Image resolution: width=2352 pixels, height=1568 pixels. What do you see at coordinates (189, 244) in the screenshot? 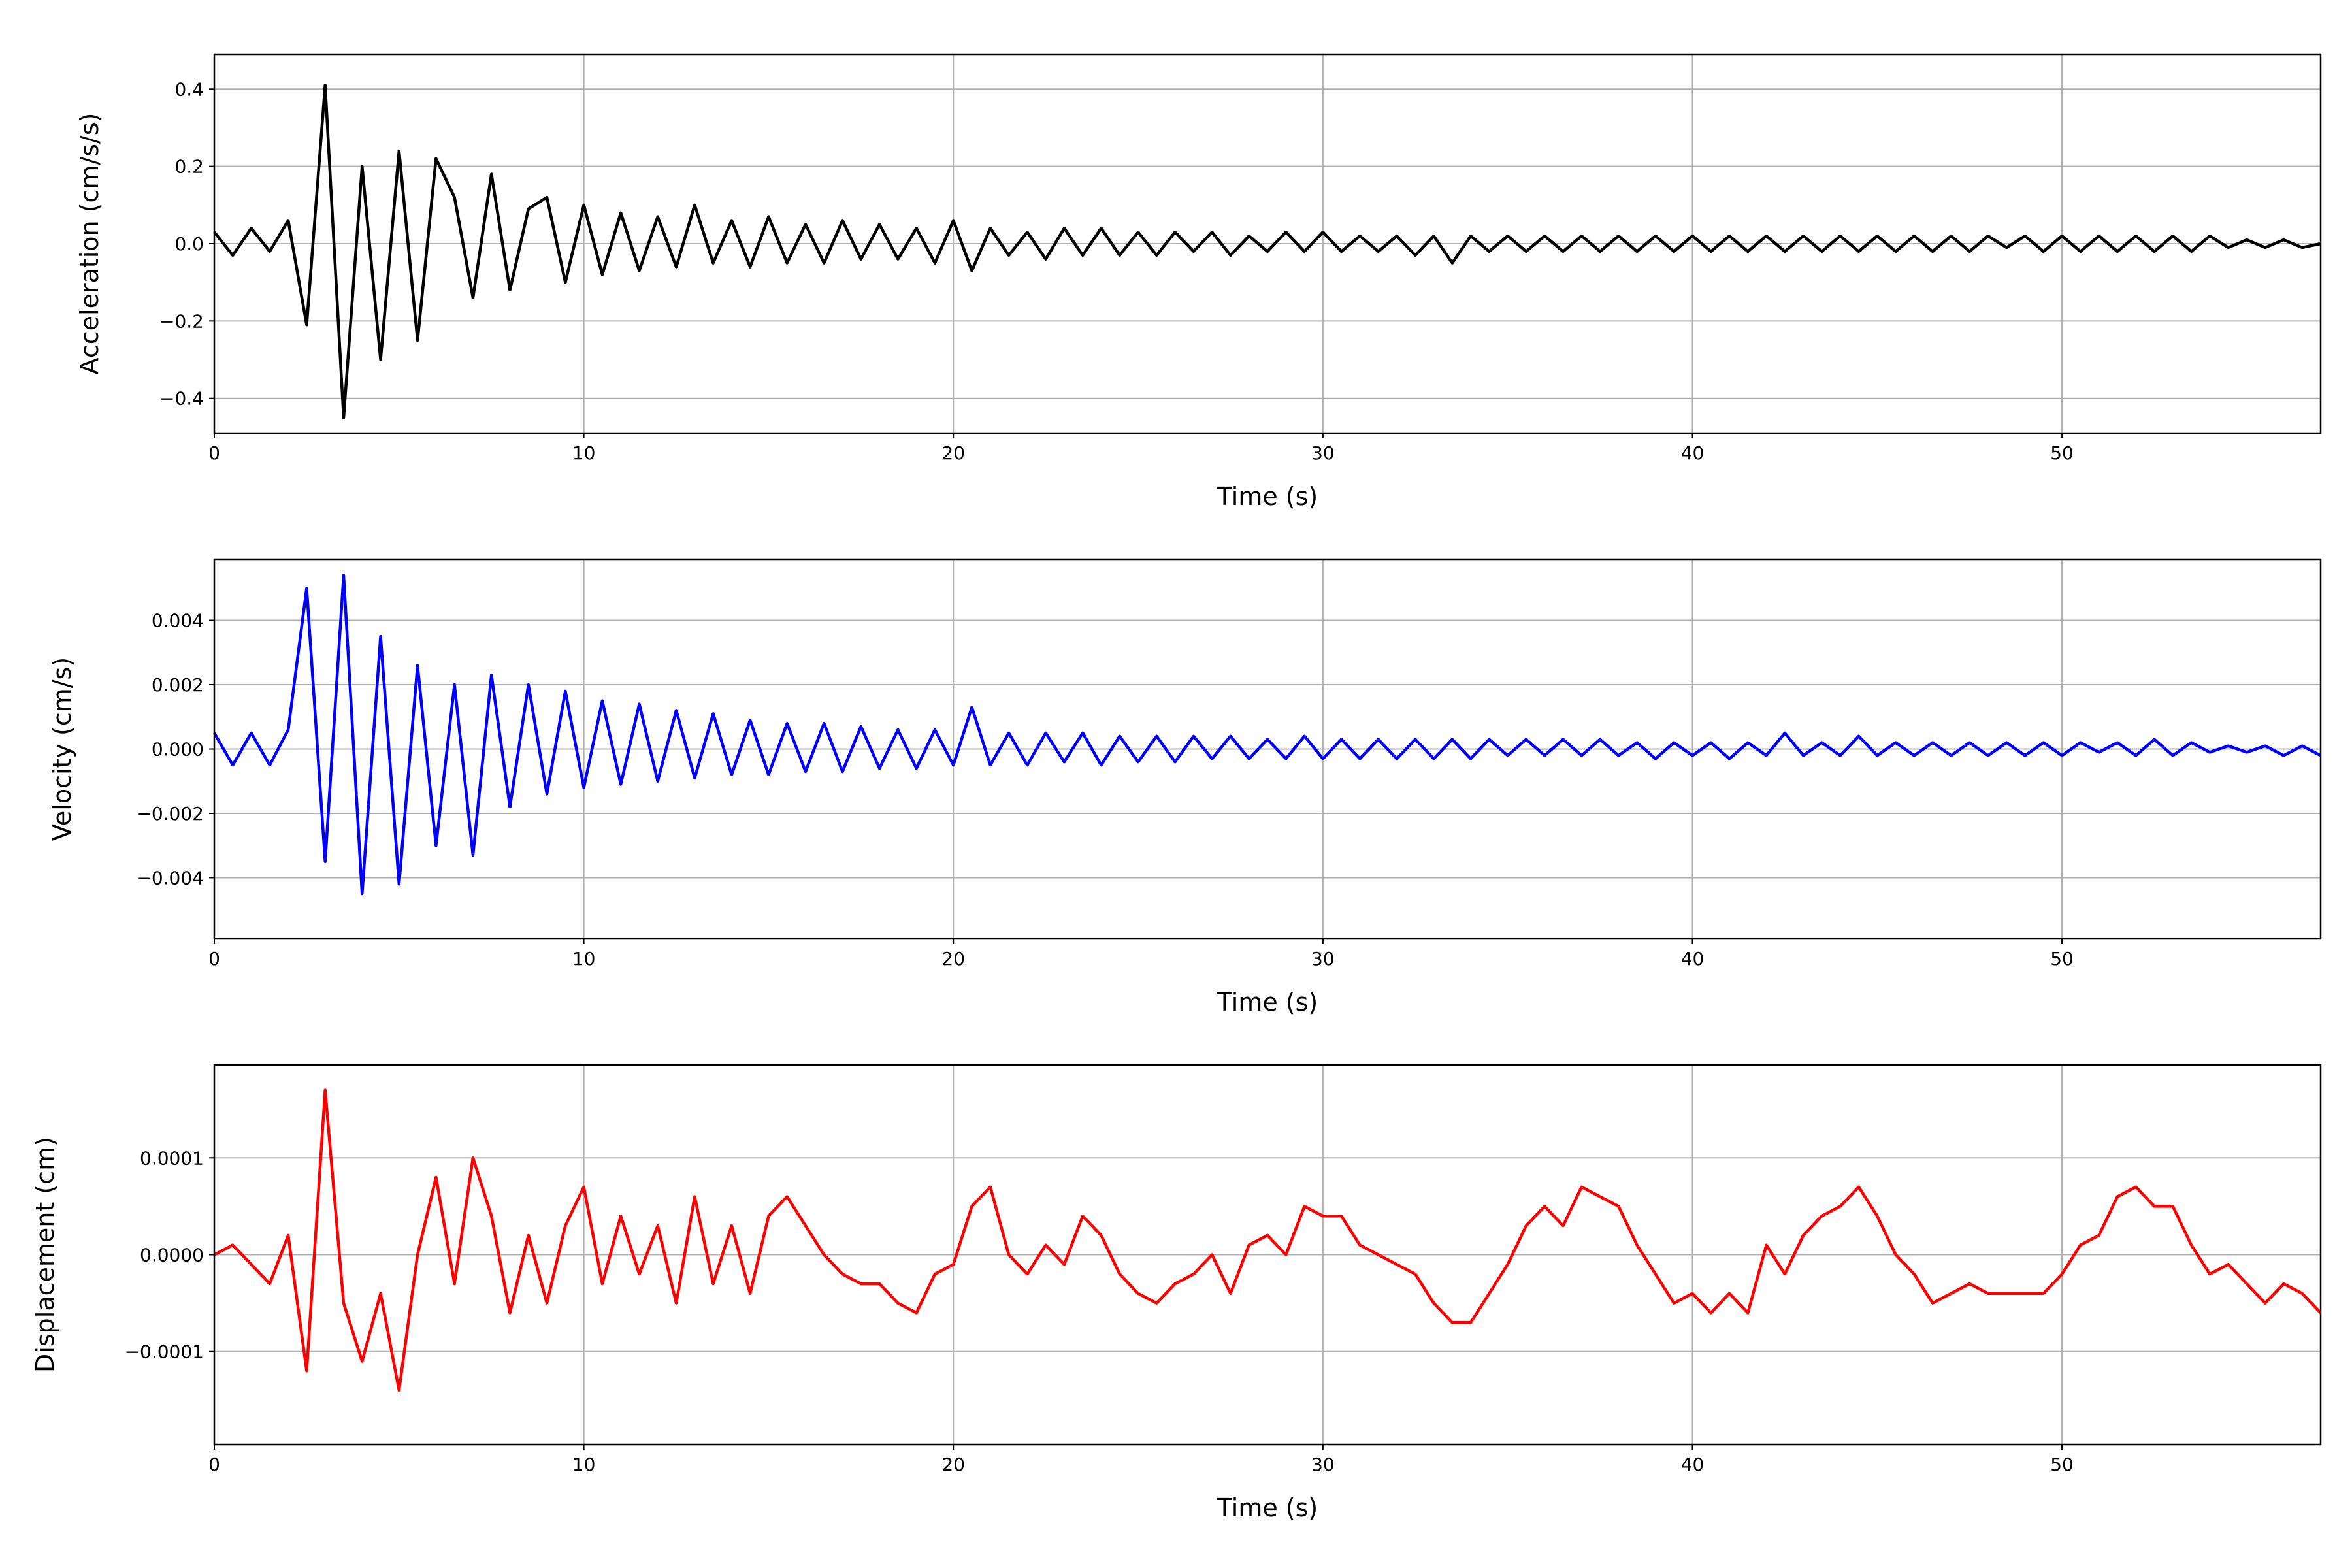
I see `y-tick-label: 0.0` at bounding box center [189, 244].